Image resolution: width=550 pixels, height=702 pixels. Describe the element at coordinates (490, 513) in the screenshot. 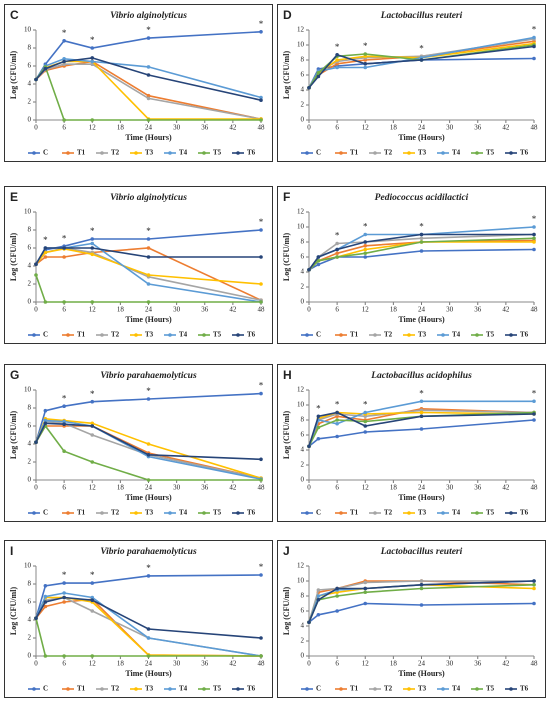

I see `legend-label: T5` at that location.